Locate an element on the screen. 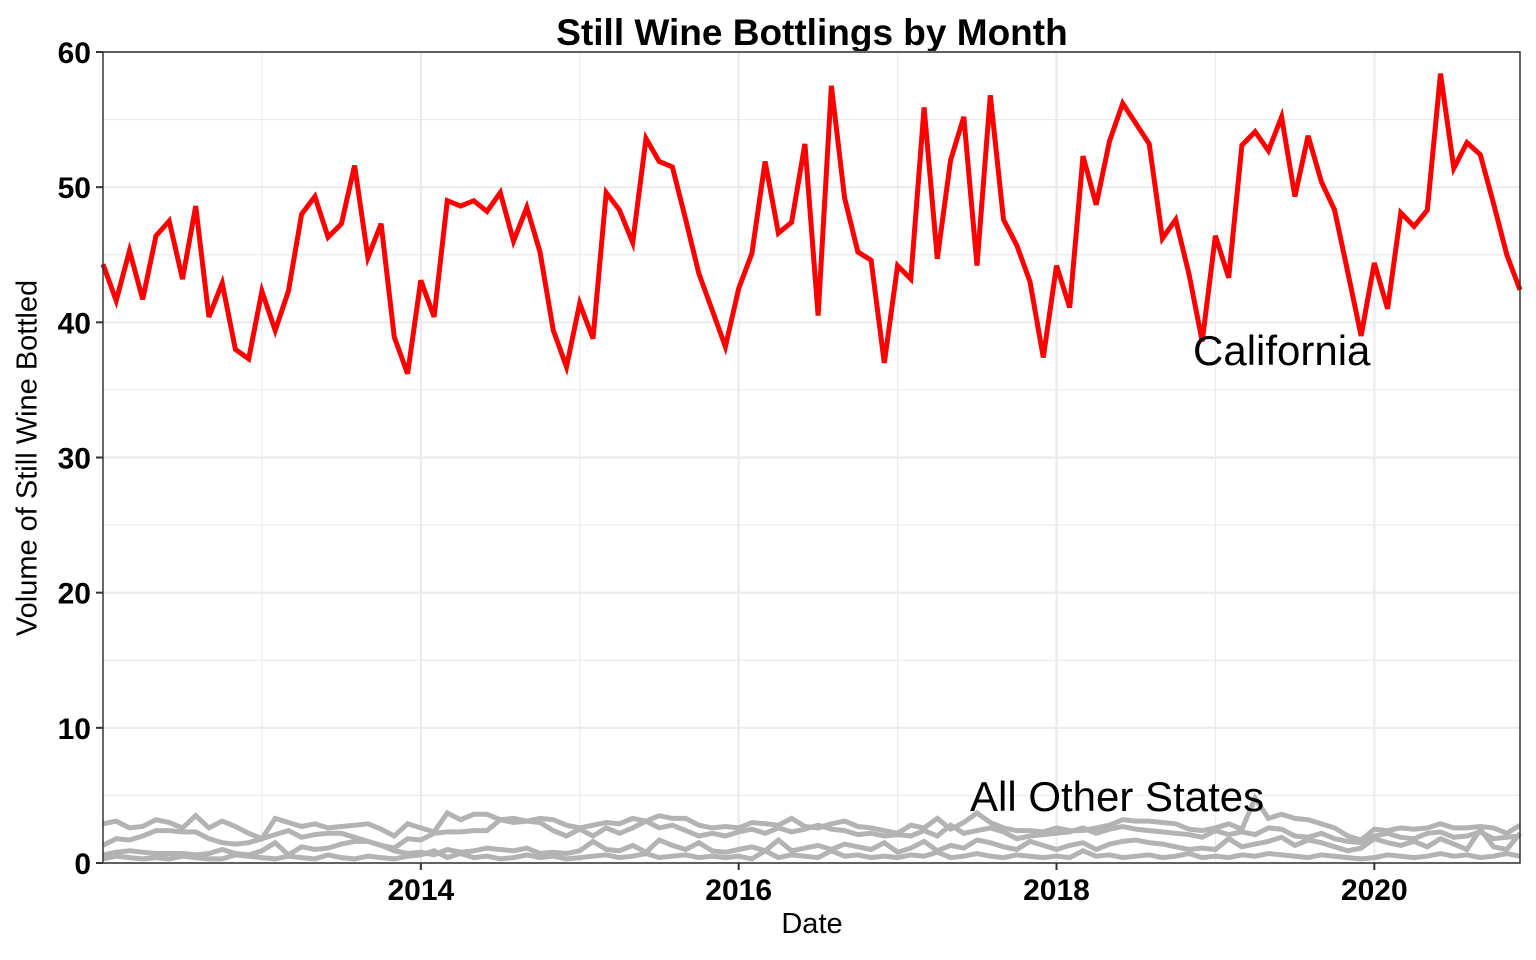  y-tick-label: 50 is located at coordinates (74, 188).